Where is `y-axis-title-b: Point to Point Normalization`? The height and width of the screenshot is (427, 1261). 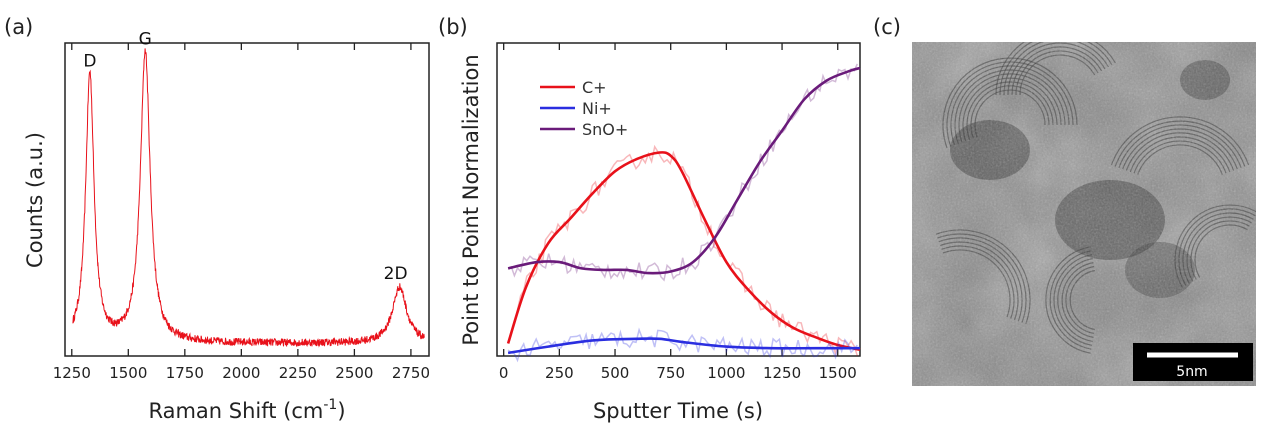
y-axis-title-b: Point to Point Normalization is located at coordinates (471, 199).